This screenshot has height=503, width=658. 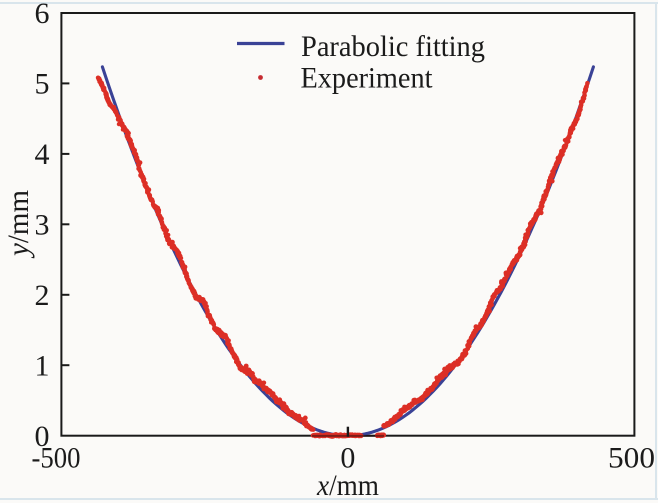 What do you see at coordinates (42, 84) in the screenshot?
I see `svg-text: 5` at bounding box center [42, 84].